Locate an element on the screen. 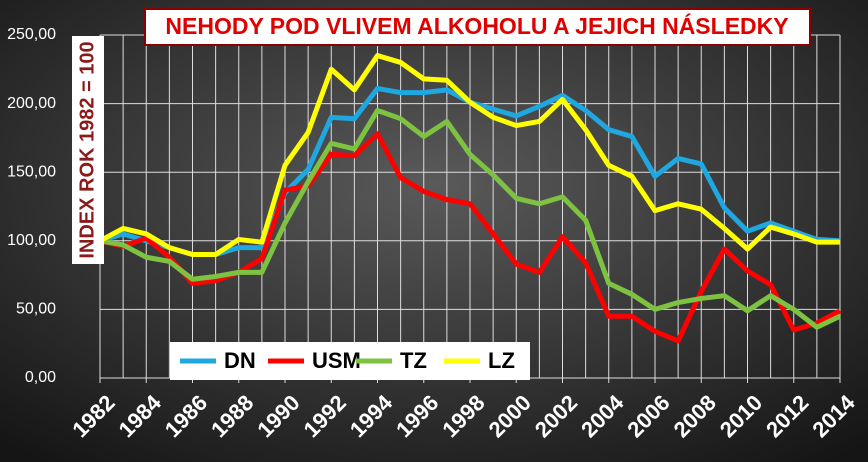  y-tick-label: 50,00 is located at coordinates (36, 309).